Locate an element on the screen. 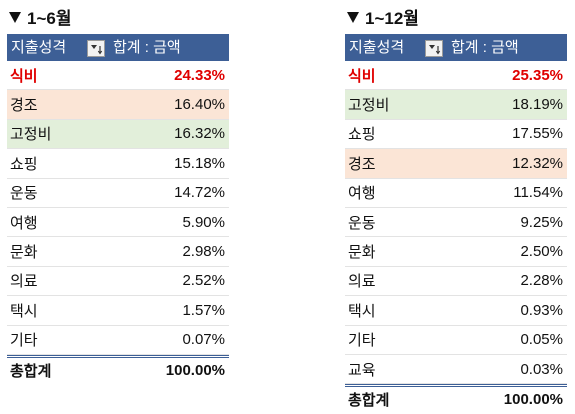  percentage-cell: 2.28% is located at coordinates (541, 281).